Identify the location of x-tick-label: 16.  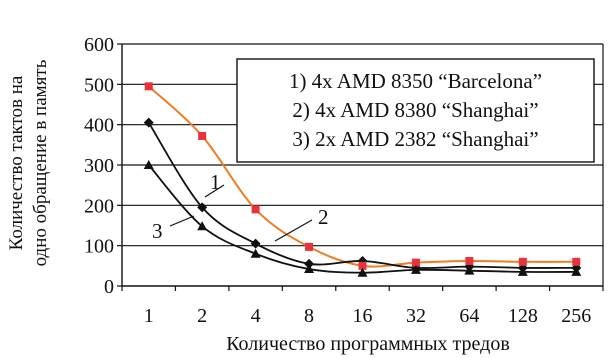
(363, 316).